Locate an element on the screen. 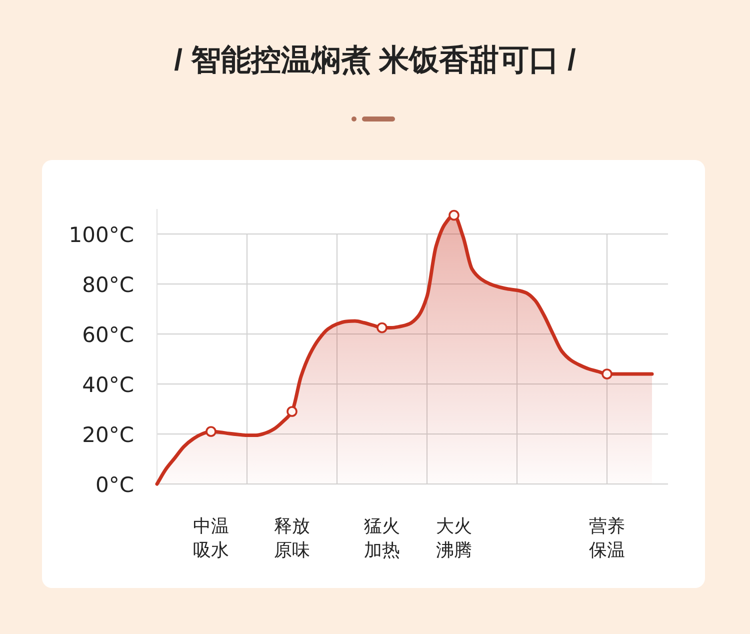 Image resolution: width=750 pixels, height=634 pixels. y-tick-label: 20°C is located at coordinates (108, 435).